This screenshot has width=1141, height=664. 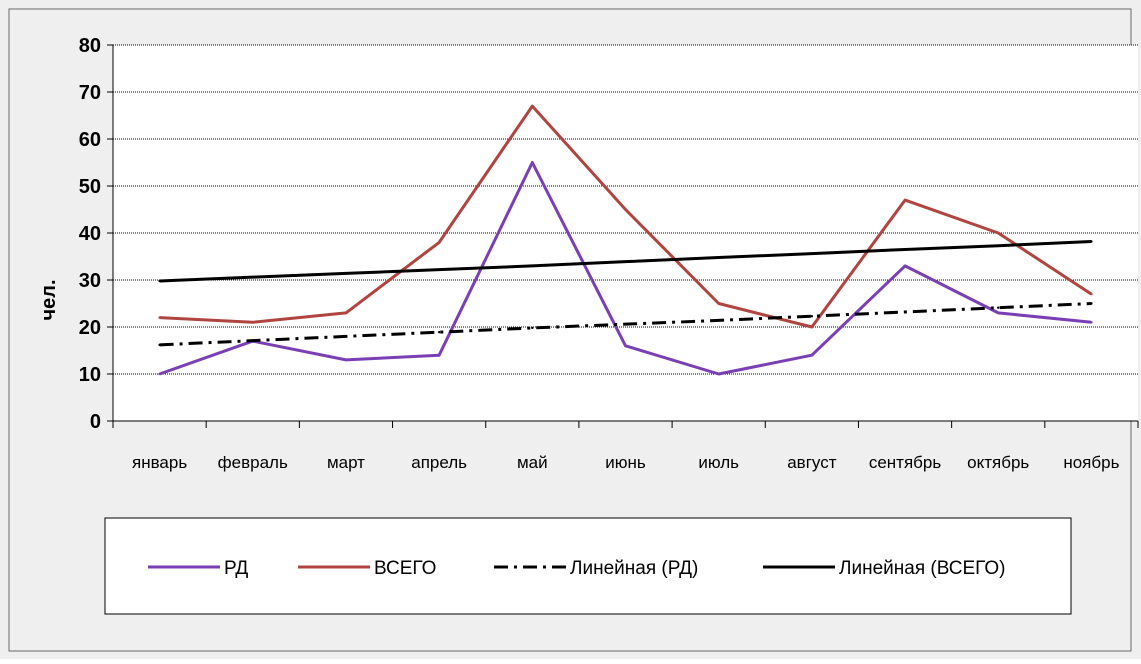 What do you see at coordinates (532, 462) in the screenshot?
I see `x-tick-label: май` at bounding box center [532, 462].